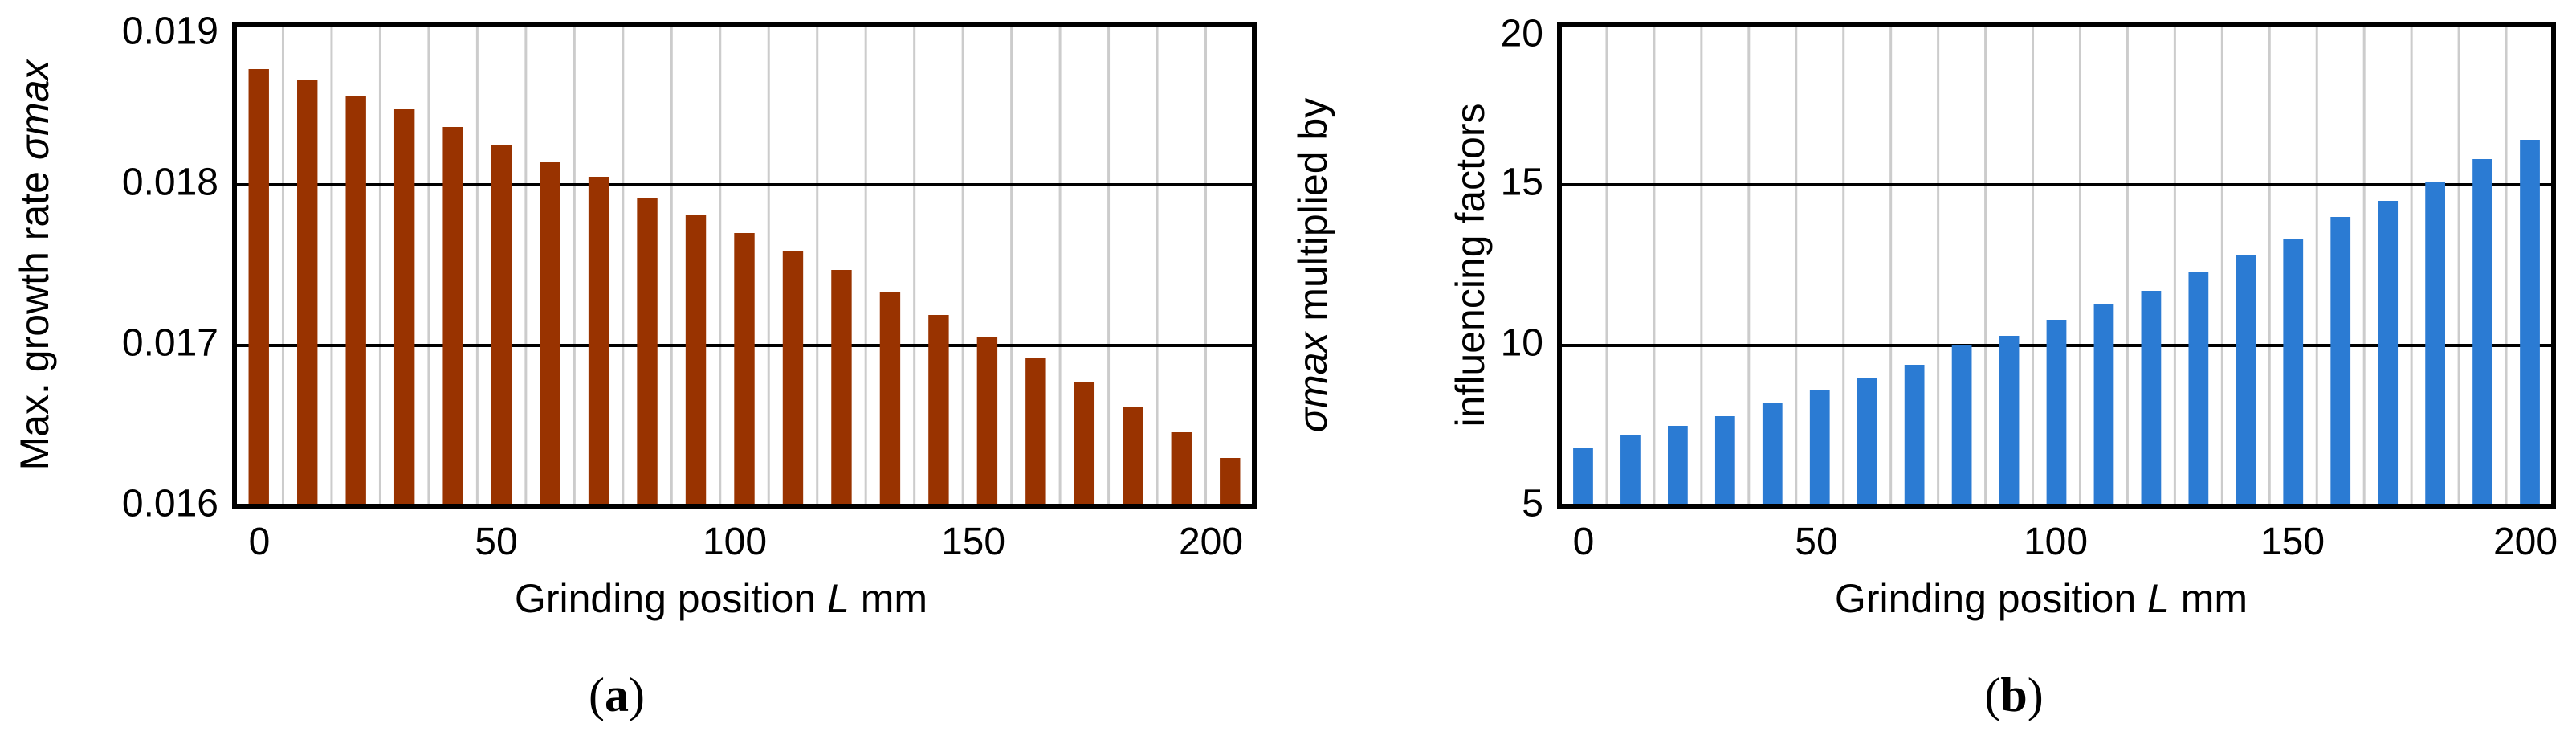  Describe the element at coordinates (170, 182) in the screenshot. I see `chart-a-y-tick: 0.018` at that location.